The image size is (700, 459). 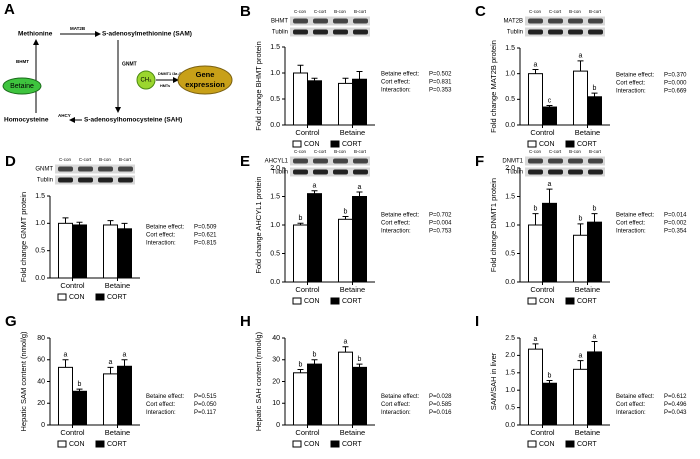 What do you see at coordinates (675, 216) in the screenshot?
I see `stat-value: P=0.014` at bounding box center [675, 216].